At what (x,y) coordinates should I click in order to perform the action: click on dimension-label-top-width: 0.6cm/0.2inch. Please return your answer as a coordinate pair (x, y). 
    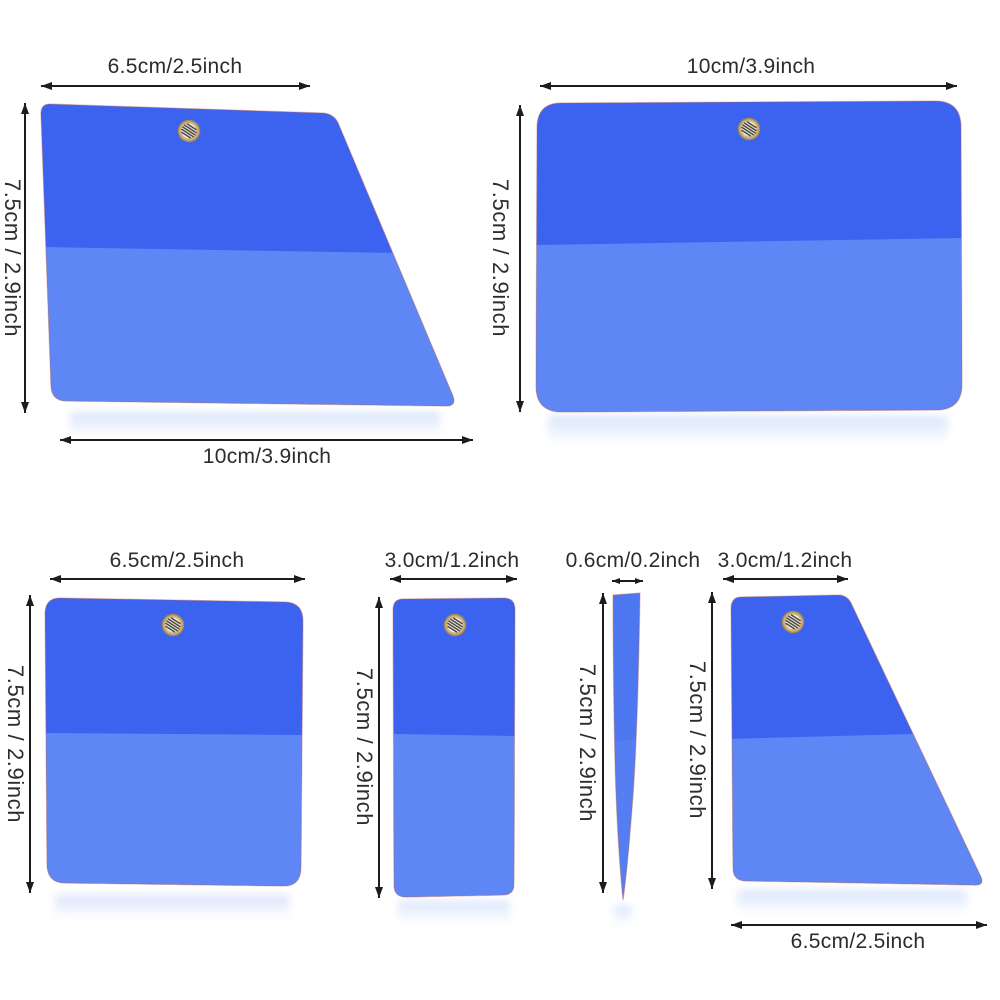
    Looking at the image, I should click on (633, 560).